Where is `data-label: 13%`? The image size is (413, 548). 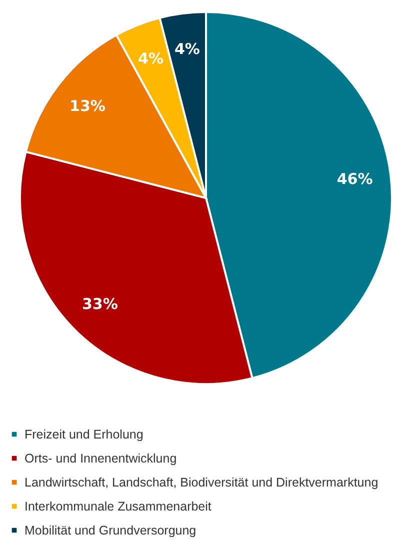
data-label: 13% is located at coordinates (88, 106).